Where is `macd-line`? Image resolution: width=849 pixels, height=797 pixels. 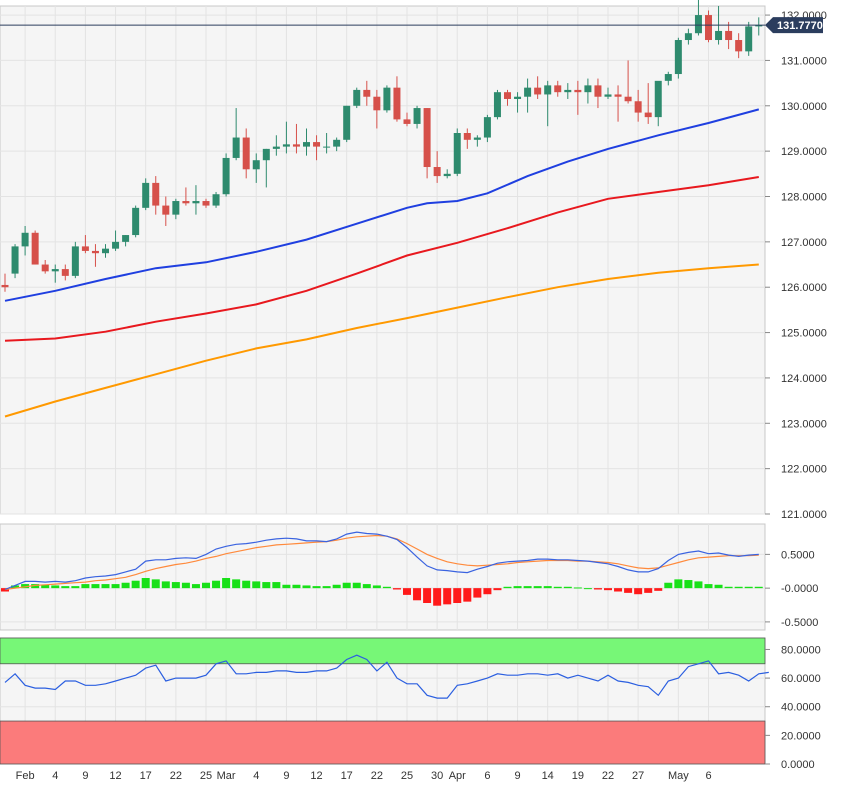
macd-line is located at coordinates (381, 561).